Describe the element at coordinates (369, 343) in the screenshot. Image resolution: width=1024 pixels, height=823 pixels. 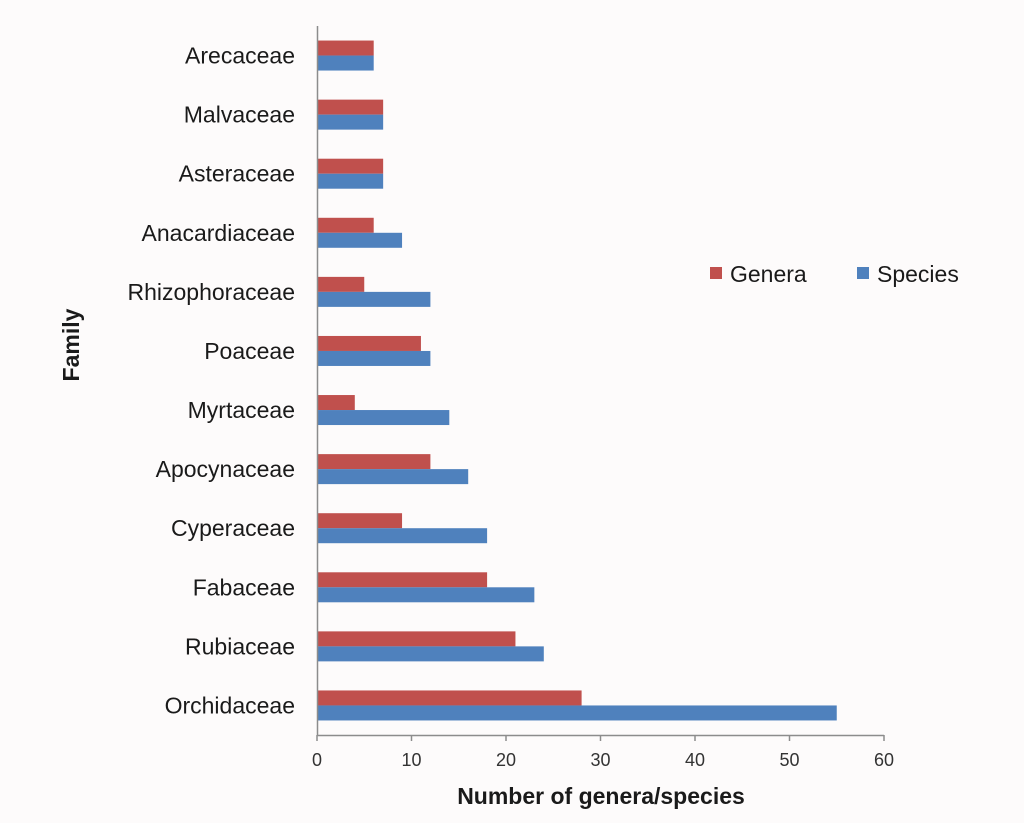
I see `bar-genera-poaceae` at that location.